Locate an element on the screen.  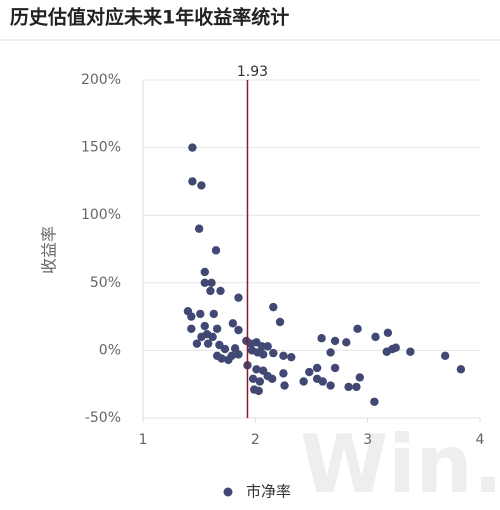
y-tick-label: 50% is located at coordinates (105, 283).